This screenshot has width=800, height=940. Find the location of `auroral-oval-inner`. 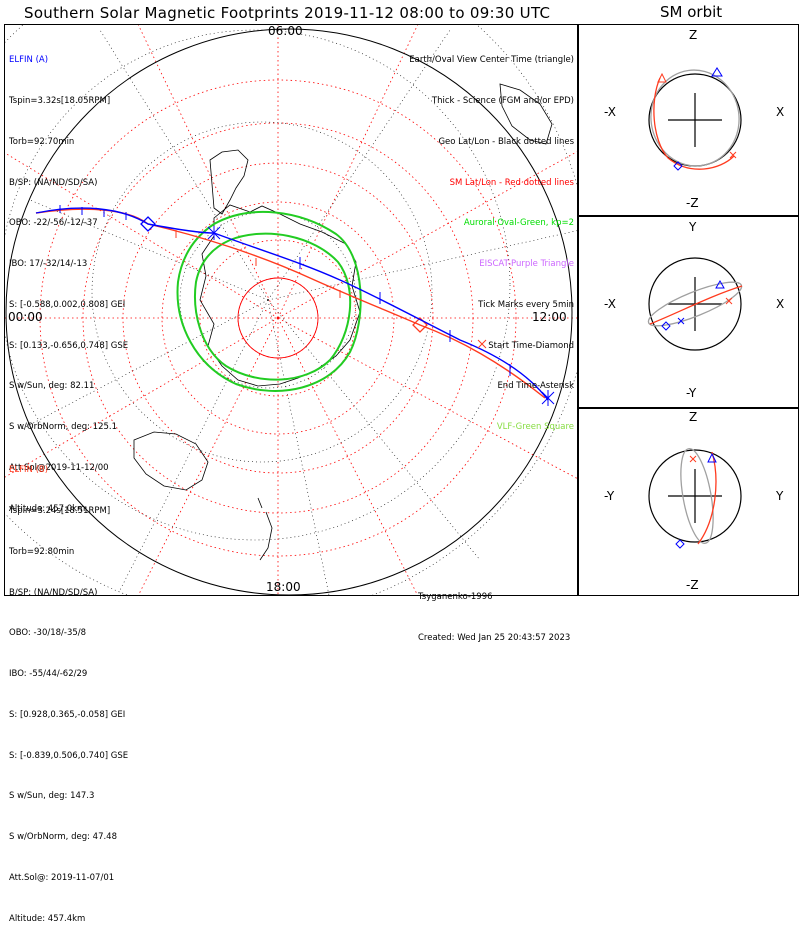

auroral-oval-inner is located at coordinates (273, 306).